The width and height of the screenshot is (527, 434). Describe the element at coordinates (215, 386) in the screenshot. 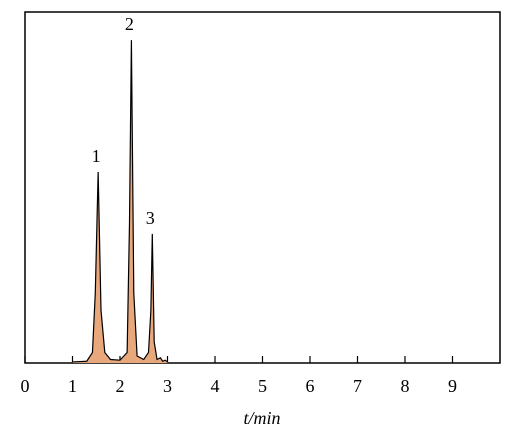

I see `x-tick-label: 4` at that location.